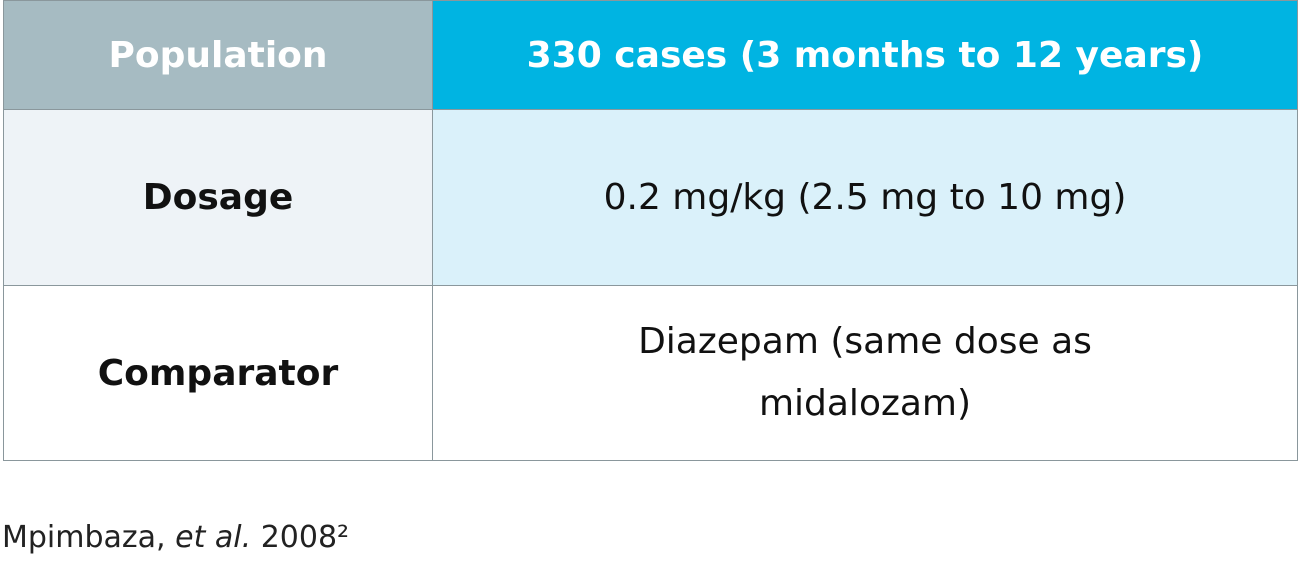 This screenshot has height=569, width=1299. I want to click on row-label: Comparator, so click(218, 373).